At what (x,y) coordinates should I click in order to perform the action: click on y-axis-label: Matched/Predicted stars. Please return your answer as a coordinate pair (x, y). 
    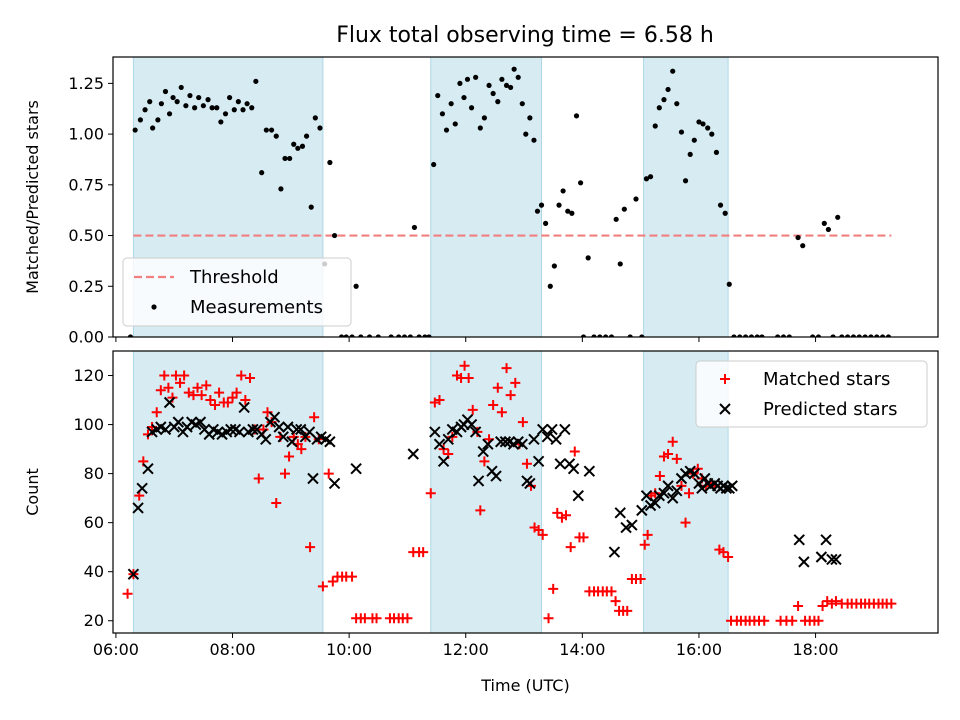
    Looking at the image, I should click on (32, 197).